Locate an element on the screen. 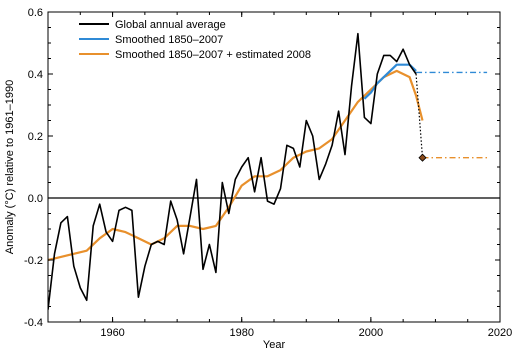 This screenshot has height=356, width=517. y-tick-label: -0.2 is located at coordinates (33, 261).